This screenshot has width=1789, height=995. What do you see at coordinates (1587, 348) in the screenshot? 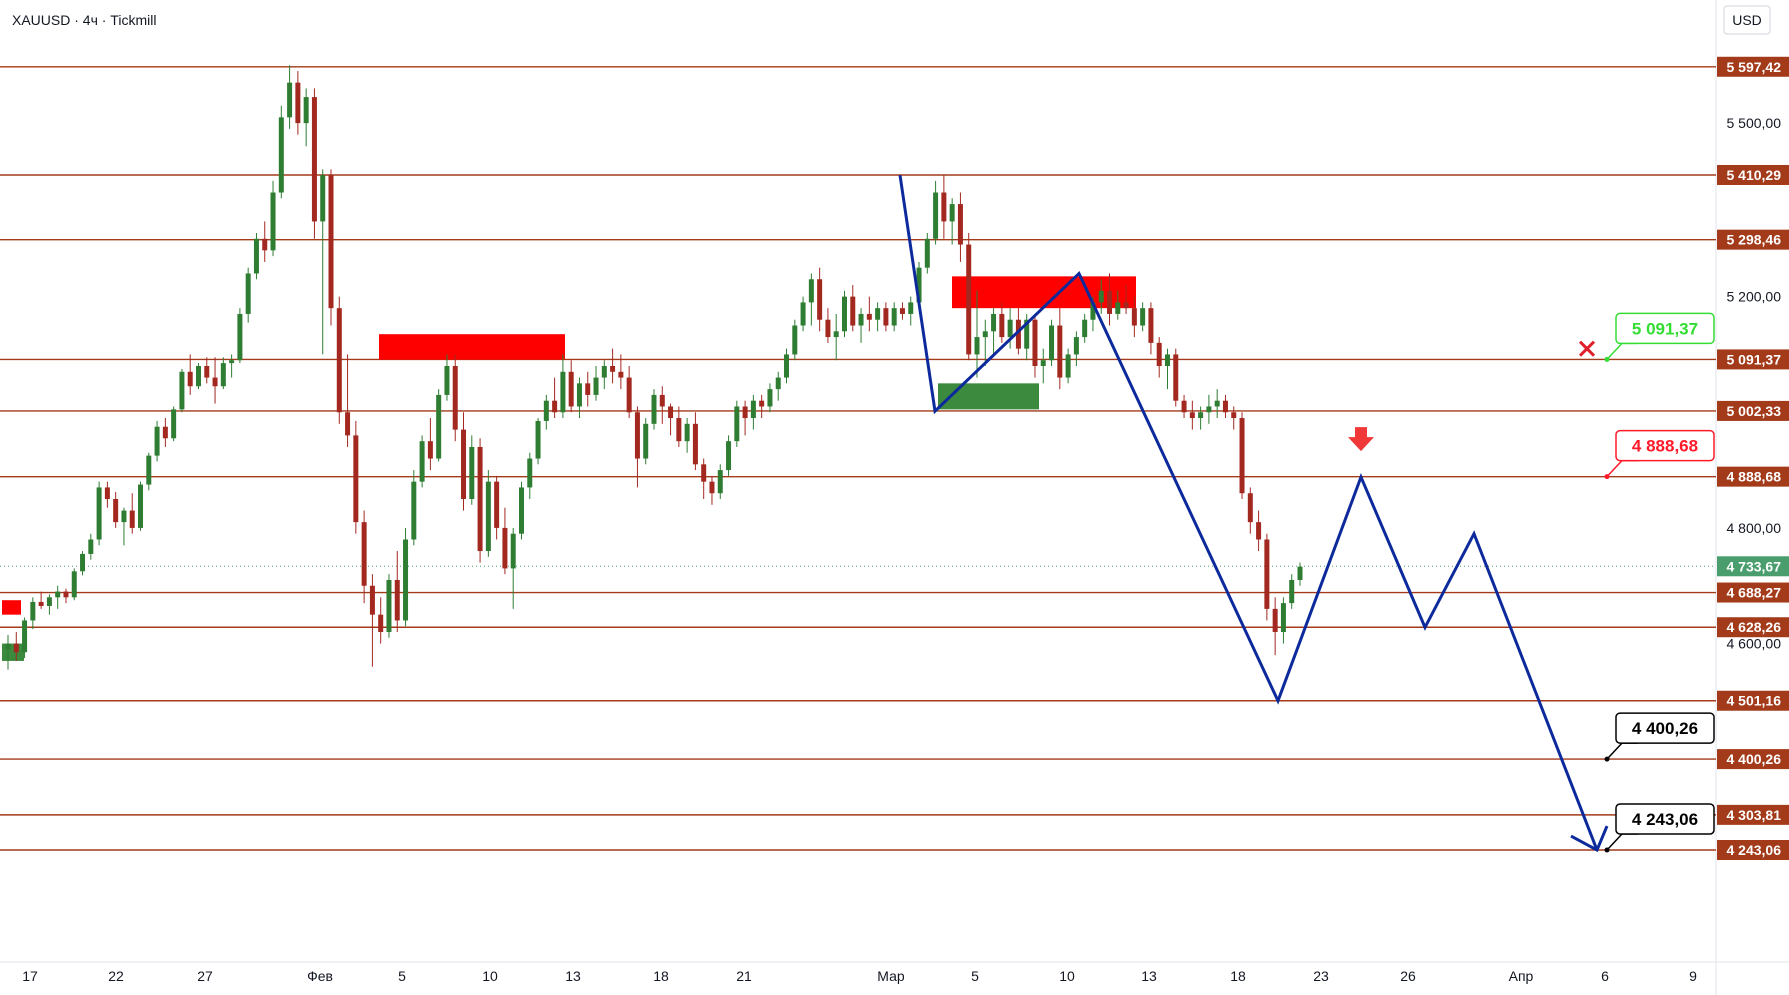
I see `cross-marker` at bounding box center [1587, 348].